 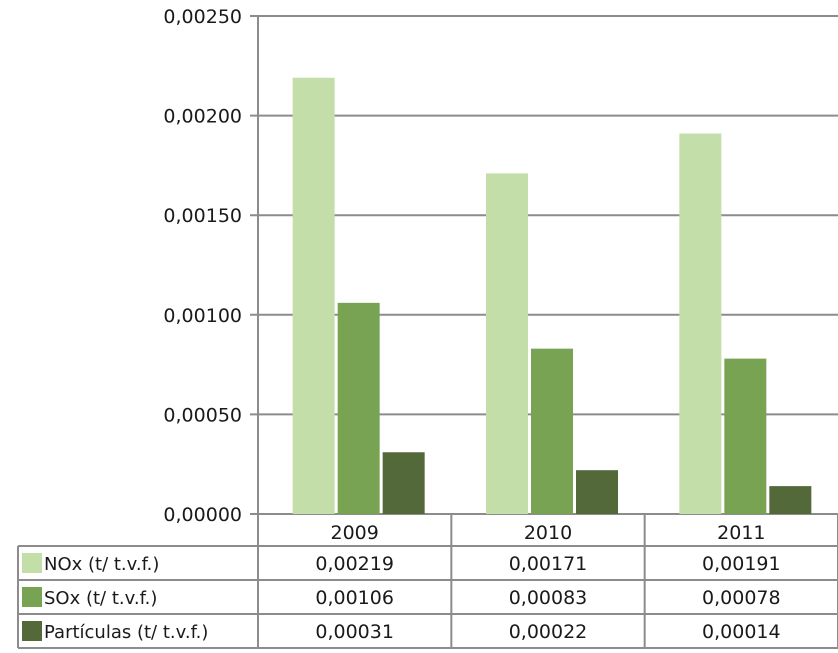 What do you see at coordinates (741, 632) in the screenshot?
I see `data-label: 0,00014` at bounding box center [741, 632].